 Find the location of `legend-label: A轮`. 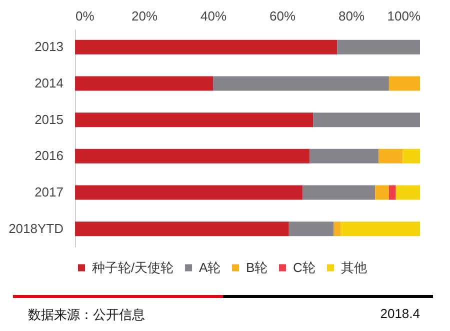

legend-label: A轮 is located at coordinates (210, 267).